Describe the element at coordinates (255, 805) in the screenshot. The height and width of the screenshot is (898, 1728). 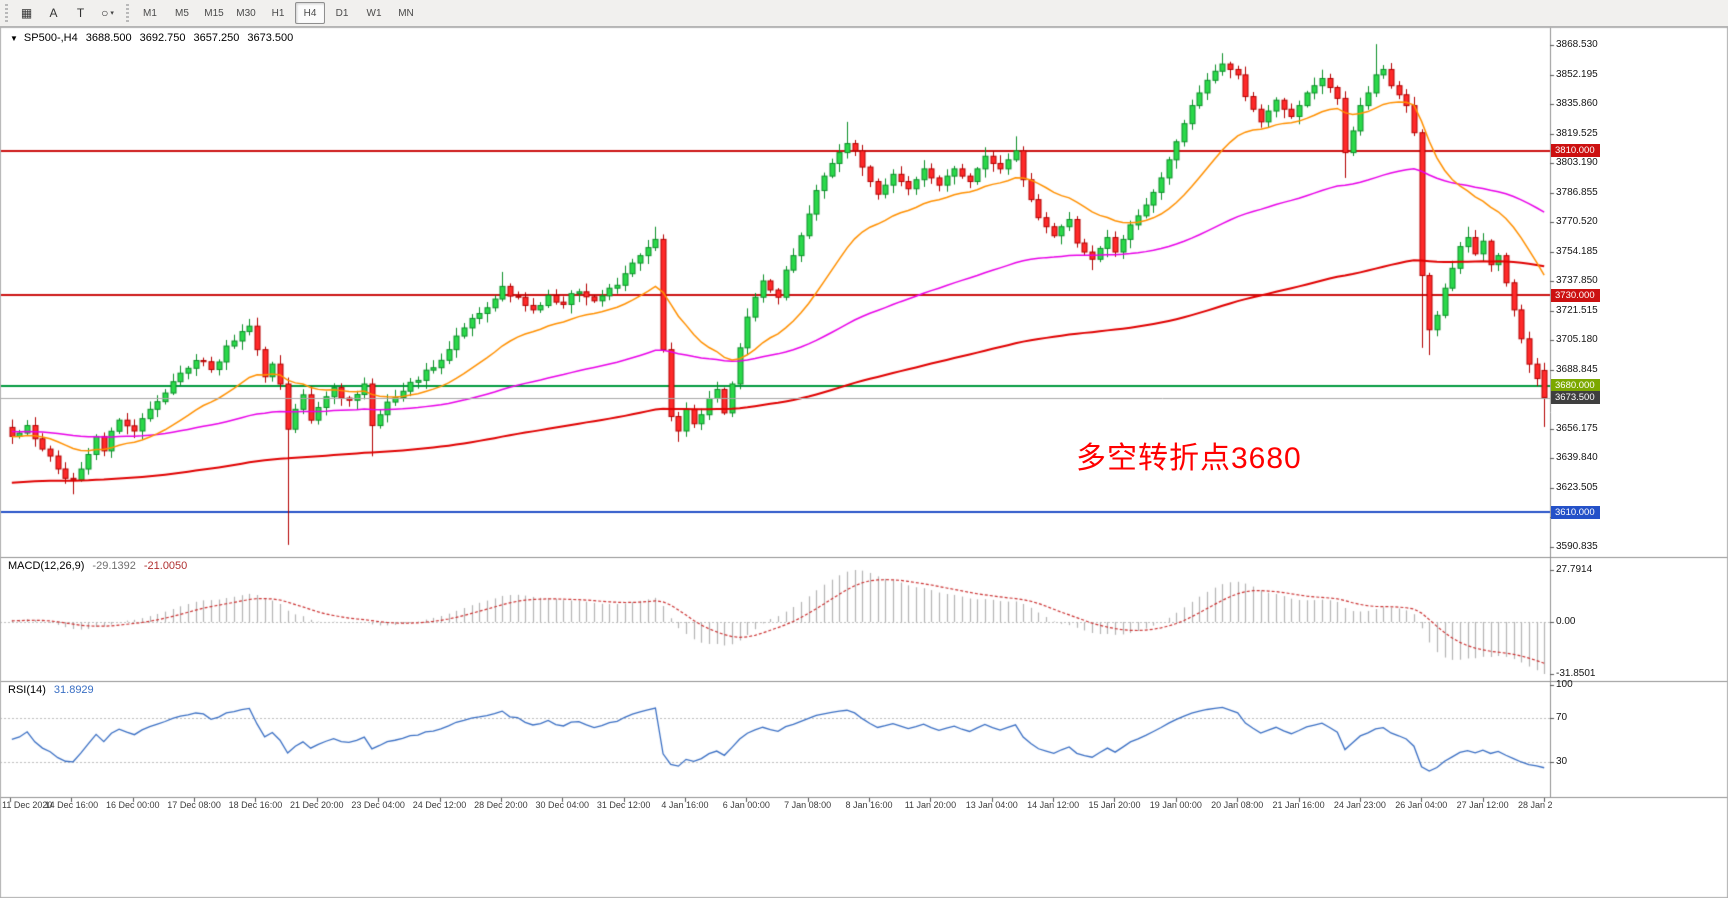
I see `time-axis-label: 18 Dec 16:00` at that location.